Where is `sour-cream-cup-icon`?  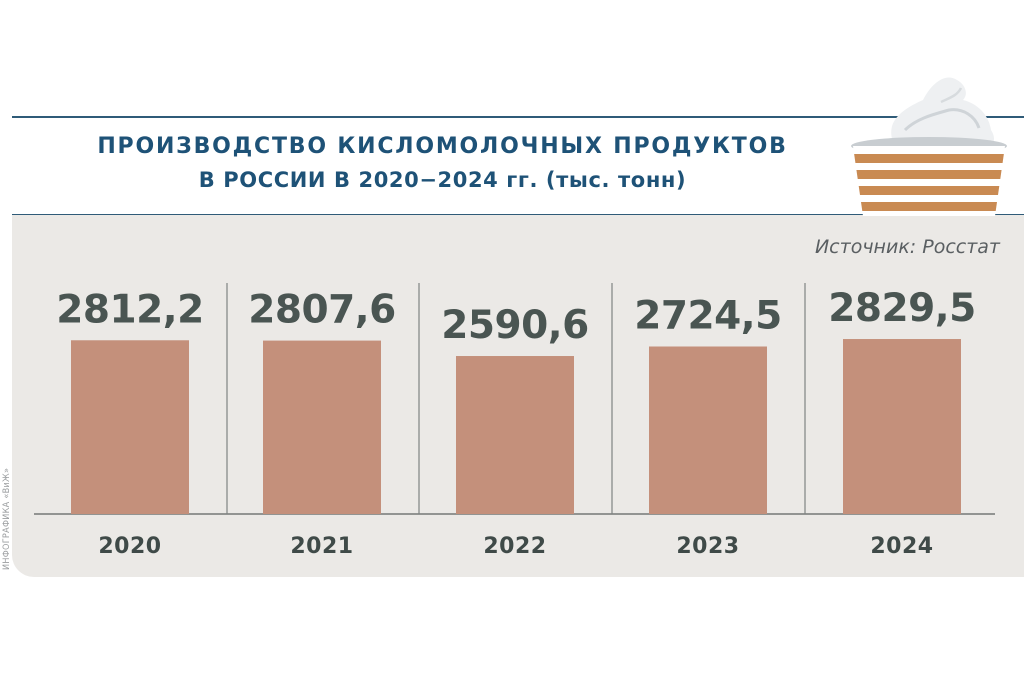 sour-cream-cup-icon is located at coordinates (929, 146).